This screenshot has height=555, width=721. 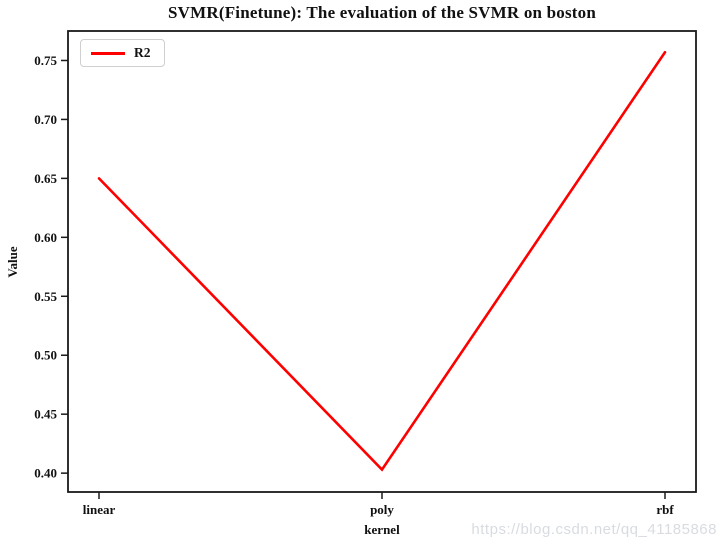 What do you see at coordinates (45, 355) in the screenshot?
I see `y-tick-label: 0.50` at bounding box center [45, 355].